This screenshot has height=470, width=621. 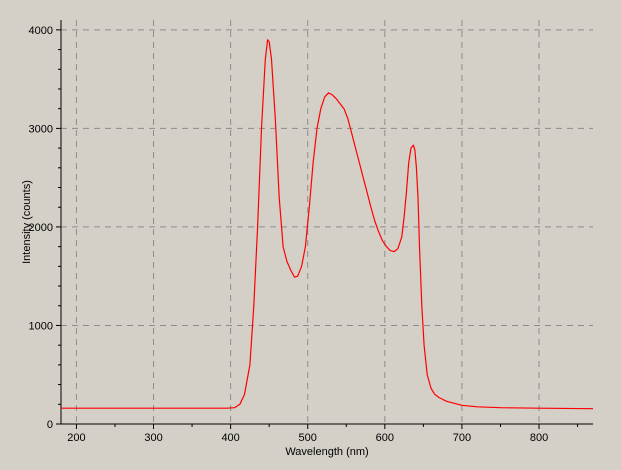 What do you see at coordinates (153, 438) in the screenshot?
I see `x-tick-label: 300` at bounding box center [153, 438].